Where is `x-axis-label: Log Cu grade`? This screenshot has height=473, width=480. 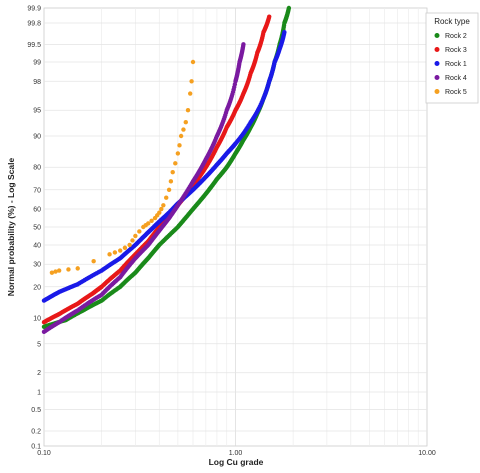 x-axis-label: Log Cu grade is located at coordinates (236, 462).